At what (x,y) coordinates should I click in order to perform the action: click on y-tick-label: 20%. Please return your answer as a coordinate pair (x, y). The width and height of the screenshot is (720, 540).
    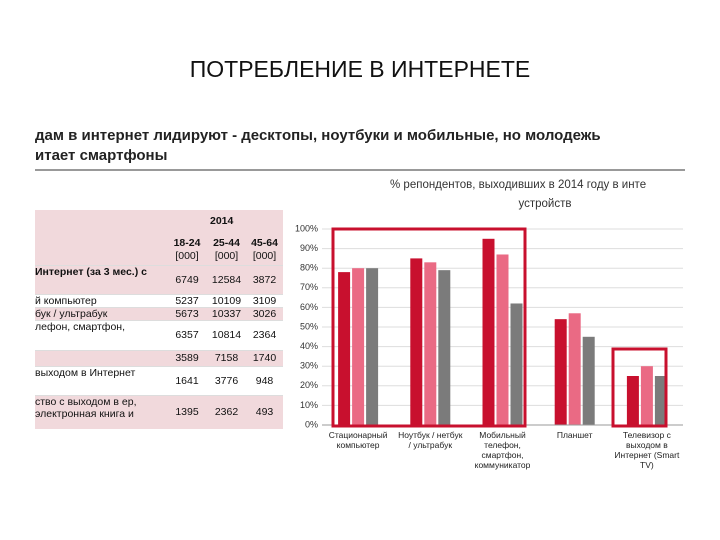
    Looking at the image, I should click on (309, 385).